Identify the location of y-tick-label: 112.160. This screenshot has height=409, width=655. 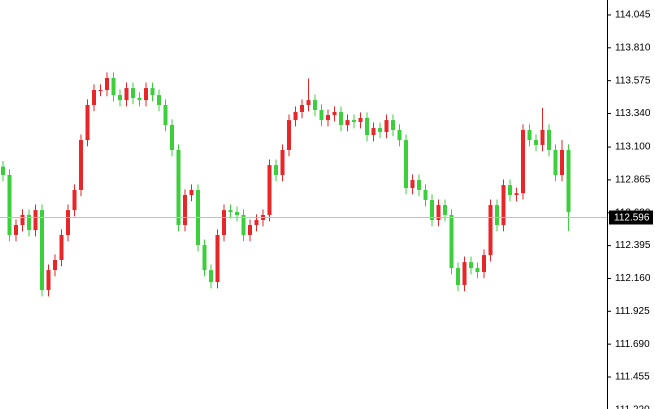
(633, 278).